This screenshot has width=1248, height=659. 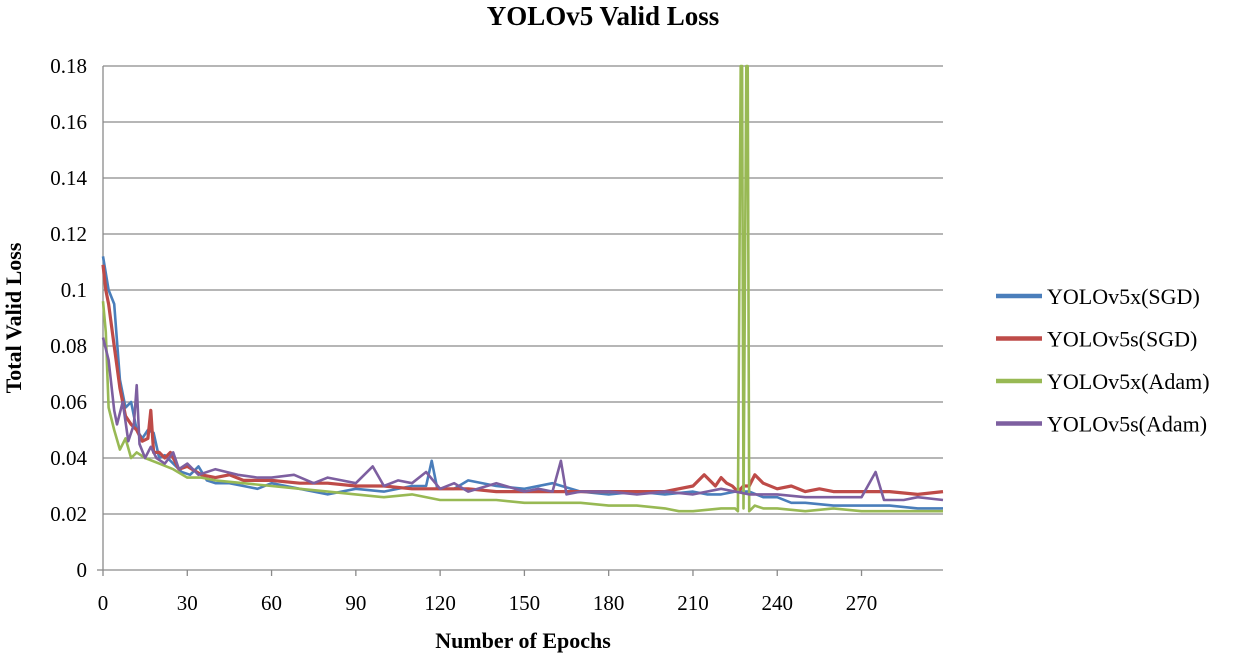 What do you see at coordinates (68, 402) in the screenshot?
I see `y-tick-label: 0.06` at bounding box center [68, 402].